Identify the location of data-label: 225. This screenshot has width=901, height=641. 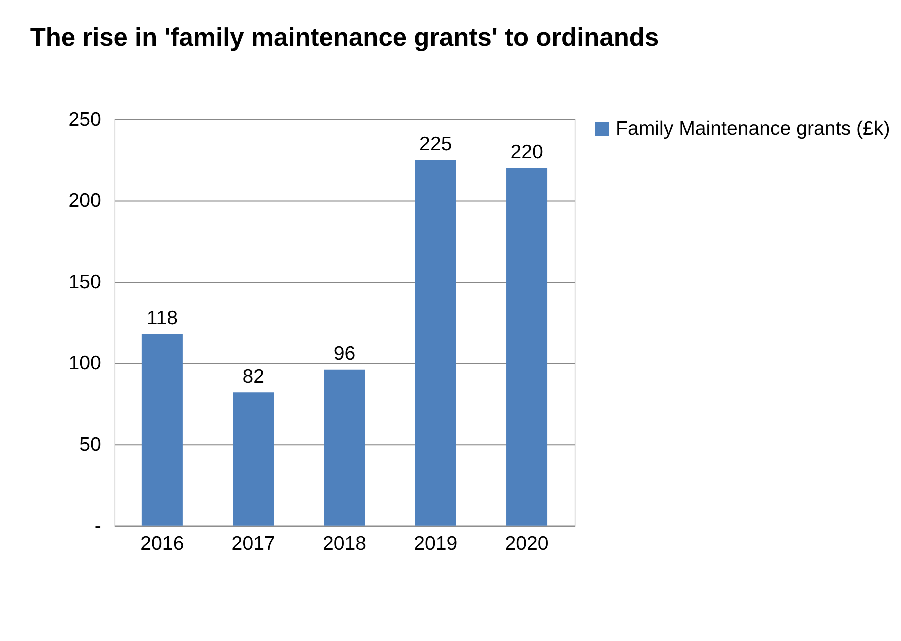
(436, 144).